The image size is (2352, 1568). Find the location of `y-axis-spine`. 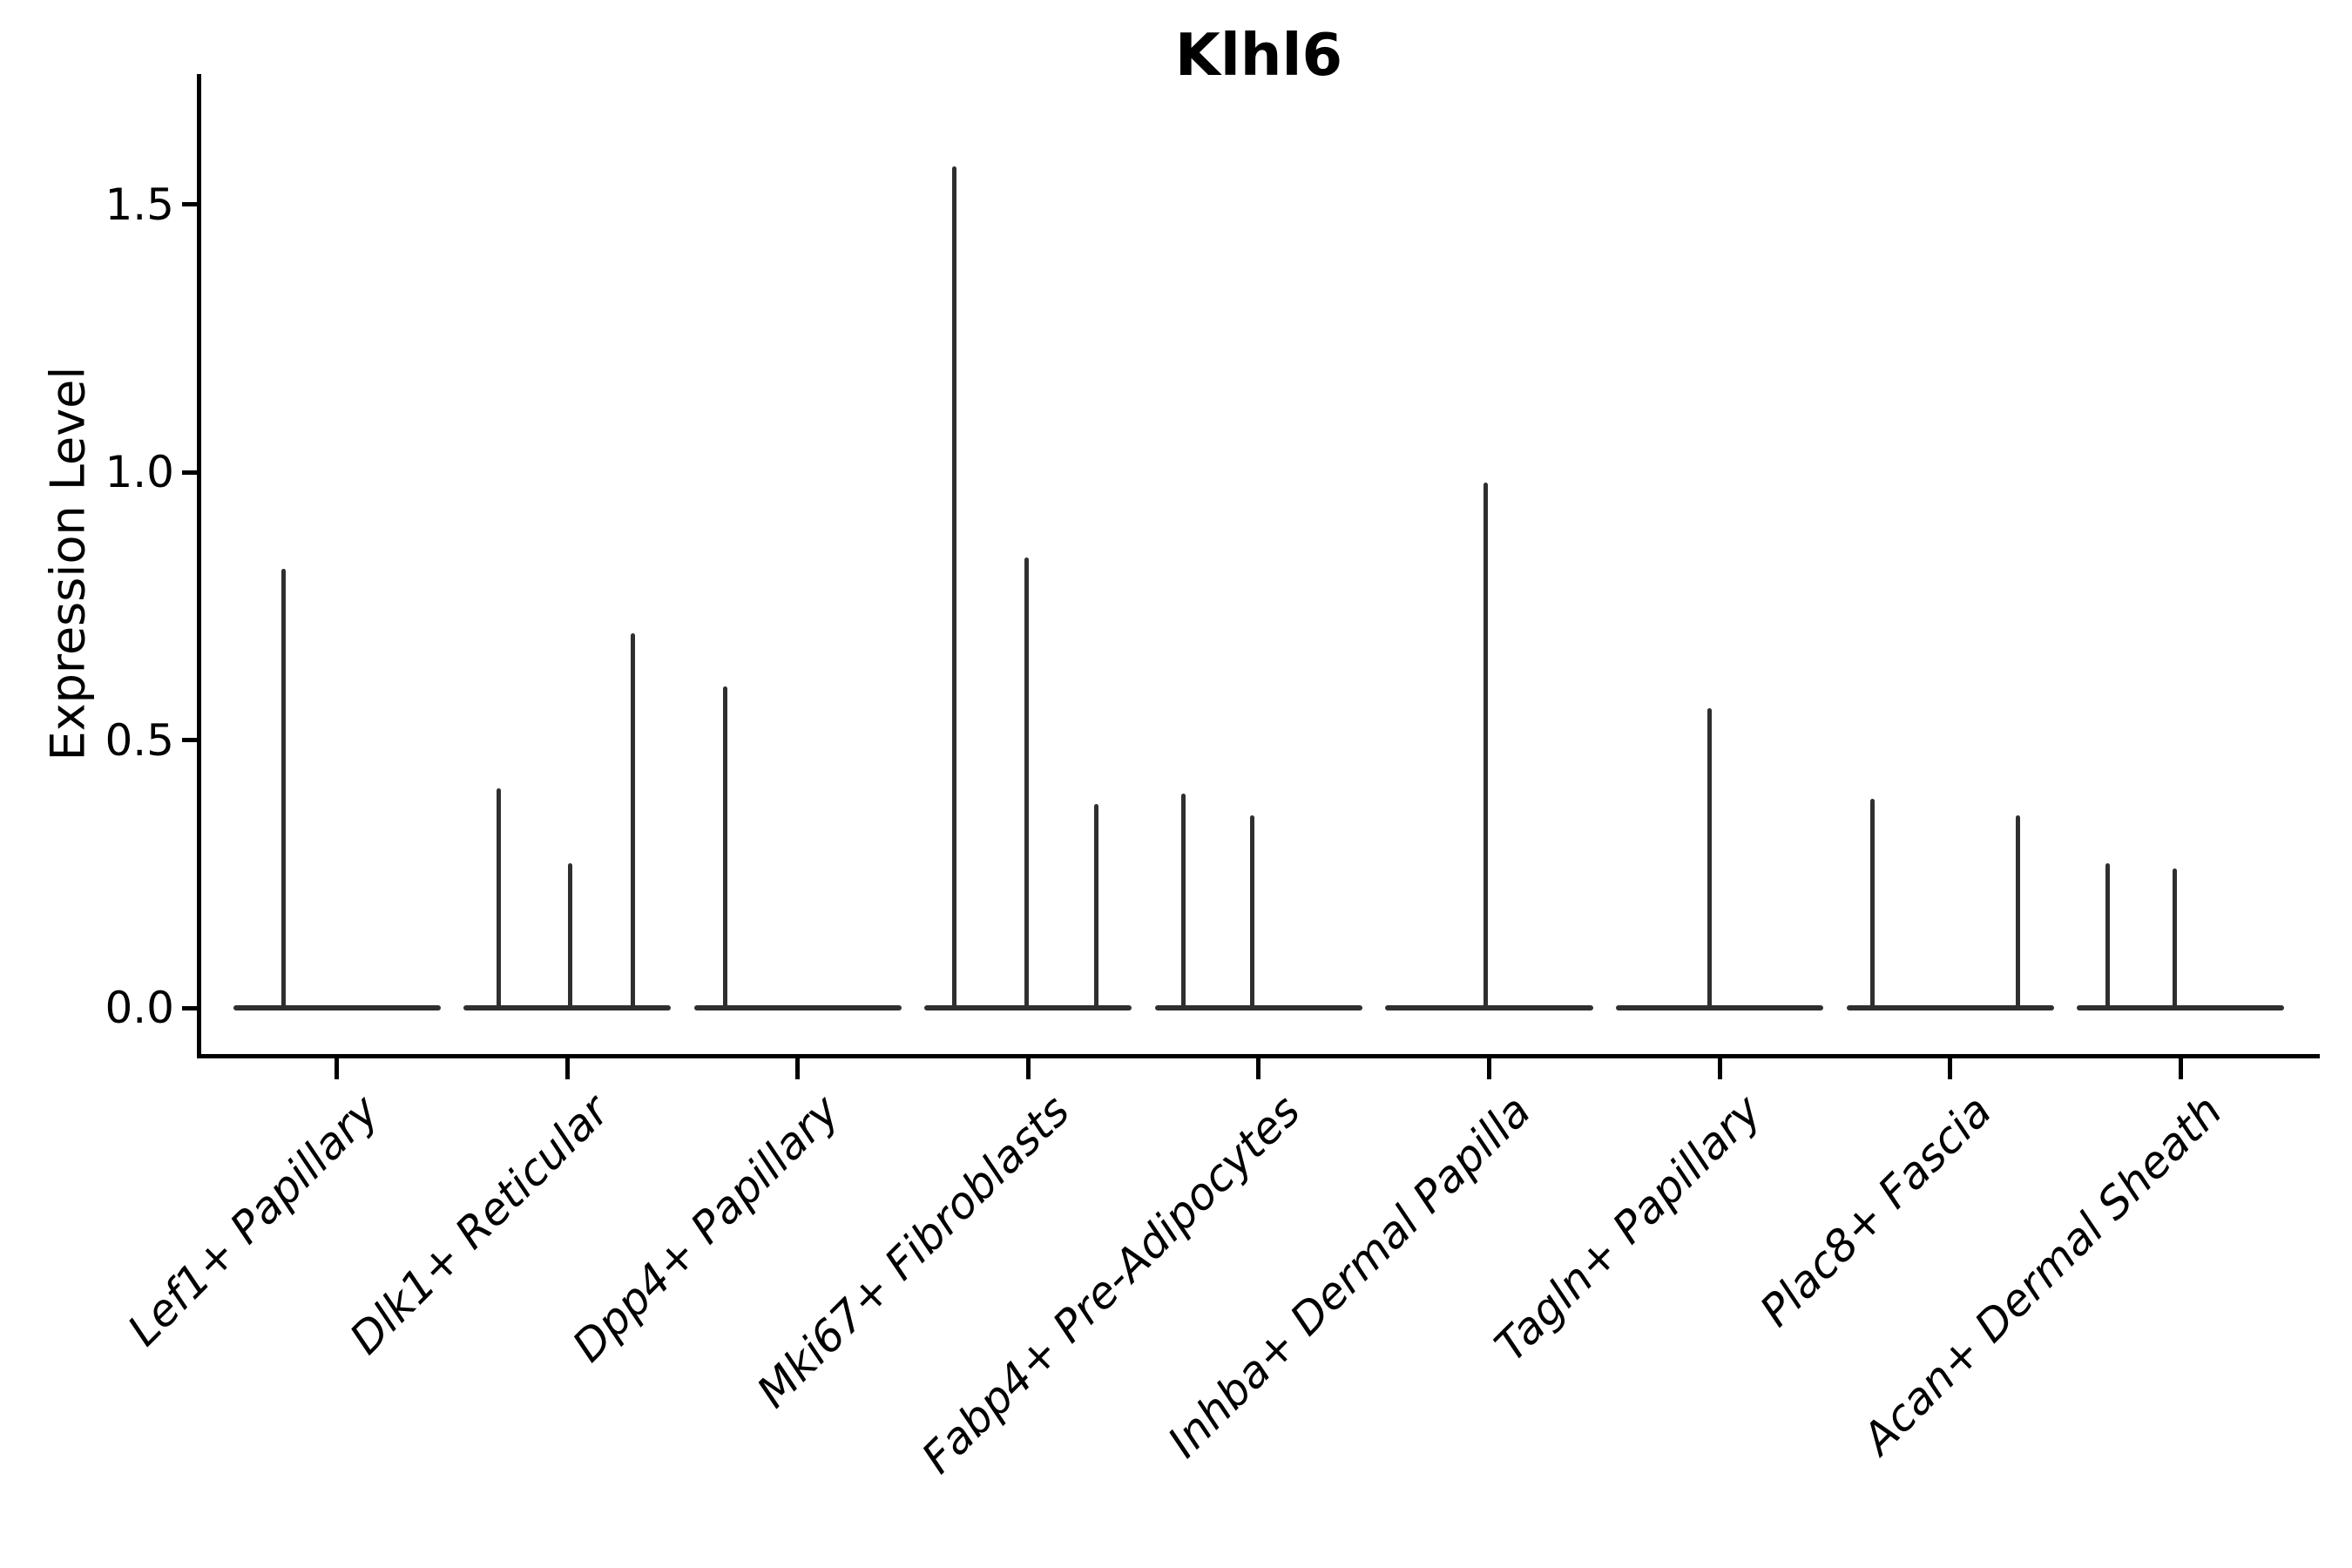

y-axis-spine is located at coordinates (198, 566).